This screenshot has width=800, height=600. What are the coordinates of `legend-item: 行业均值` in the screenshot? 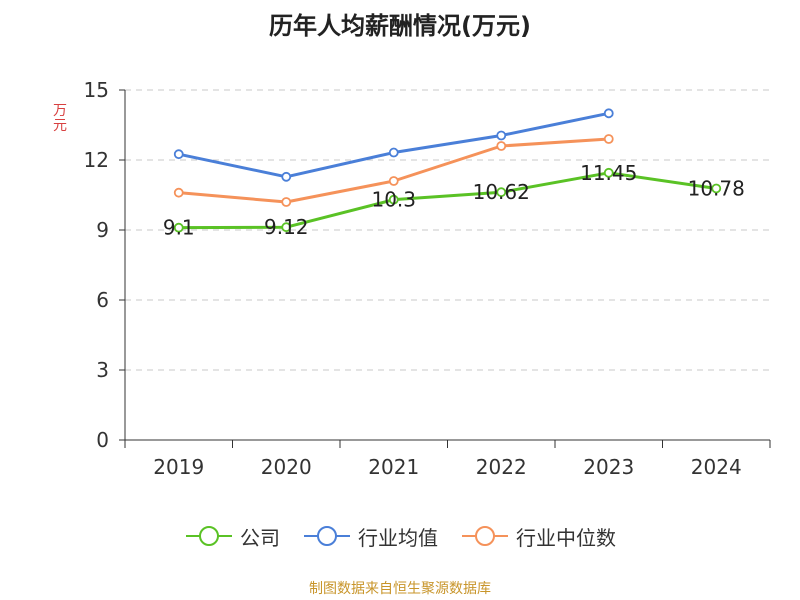 It's located at (370, 536).